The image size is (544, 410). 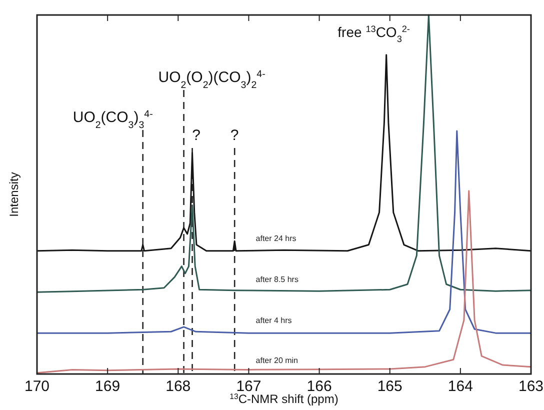 I want to click on x-tick-label: 169, so click(x=107, y=386).